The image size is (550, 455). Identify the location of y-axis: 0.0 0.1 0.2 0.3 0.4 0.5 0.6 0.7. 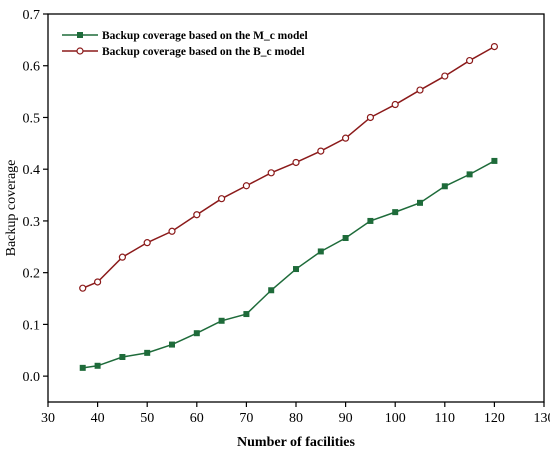
(35, 196).